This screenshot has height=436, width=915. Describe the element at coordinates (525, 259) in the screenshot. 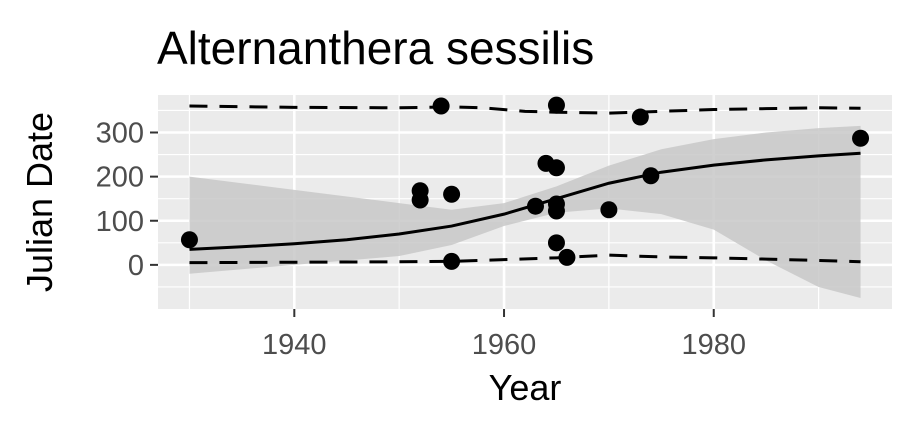

I see `lower-quantile-line` at that location.